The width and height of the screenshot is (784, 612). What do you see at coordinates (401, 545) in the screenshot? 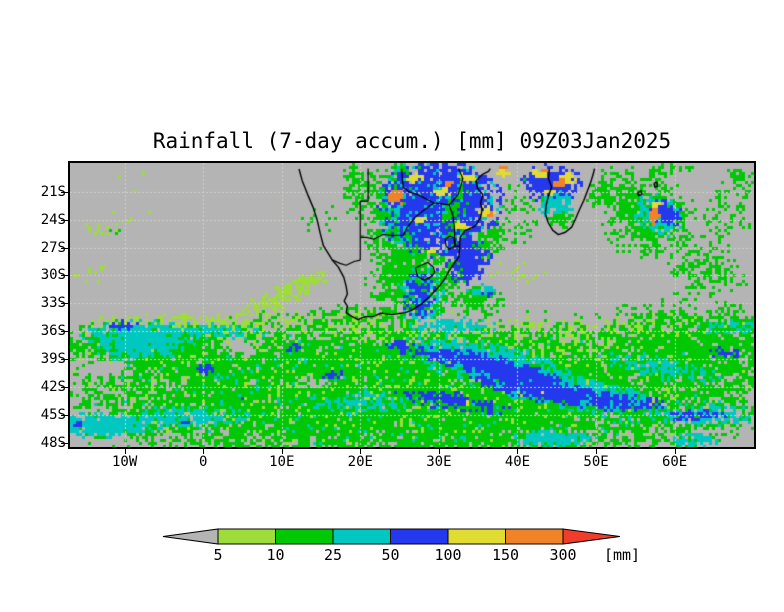
I see `colorbar-legend: 5 10 25 50 100 150 300 [mm]` at bounding box center [401, 545].